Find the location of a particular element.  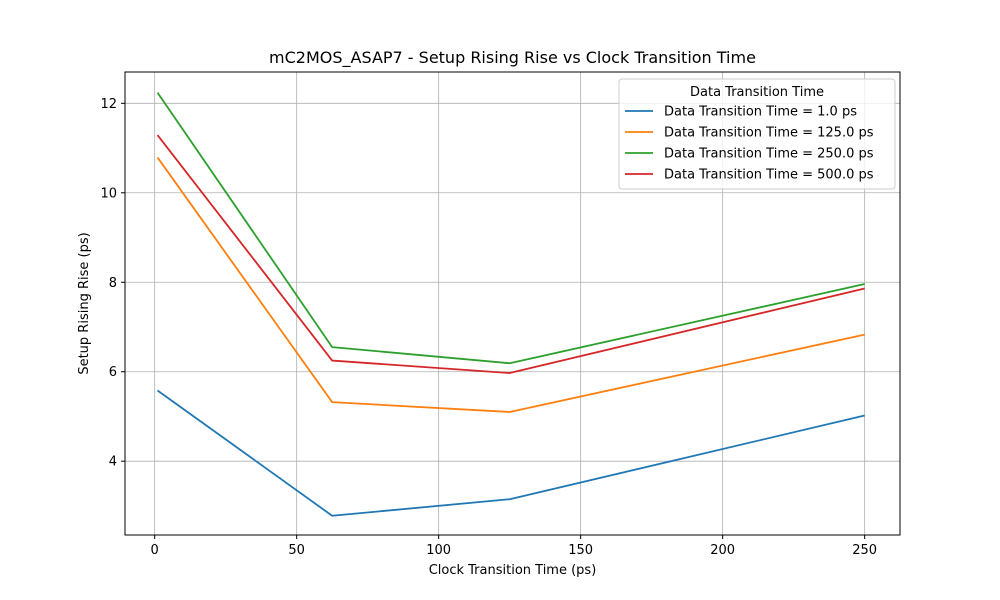

y-tick-label: 12 is located at coordinates (108, 104).